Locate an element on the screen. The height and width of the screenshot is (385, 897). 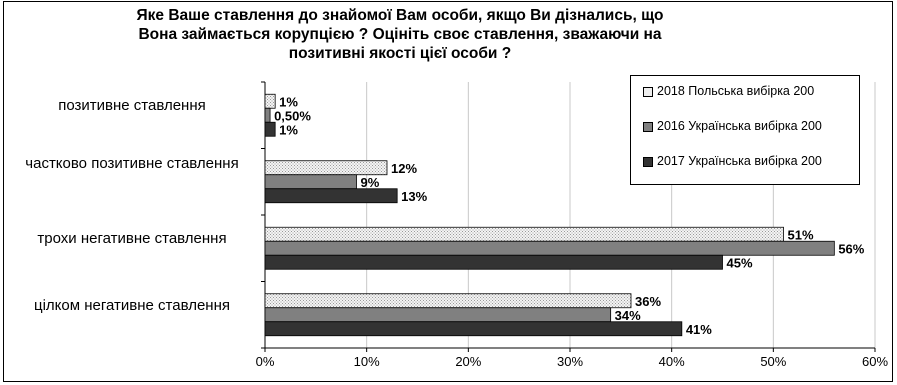
legend-label: 2017 Українська вибірка 200 is located at coordinates (739, 161).